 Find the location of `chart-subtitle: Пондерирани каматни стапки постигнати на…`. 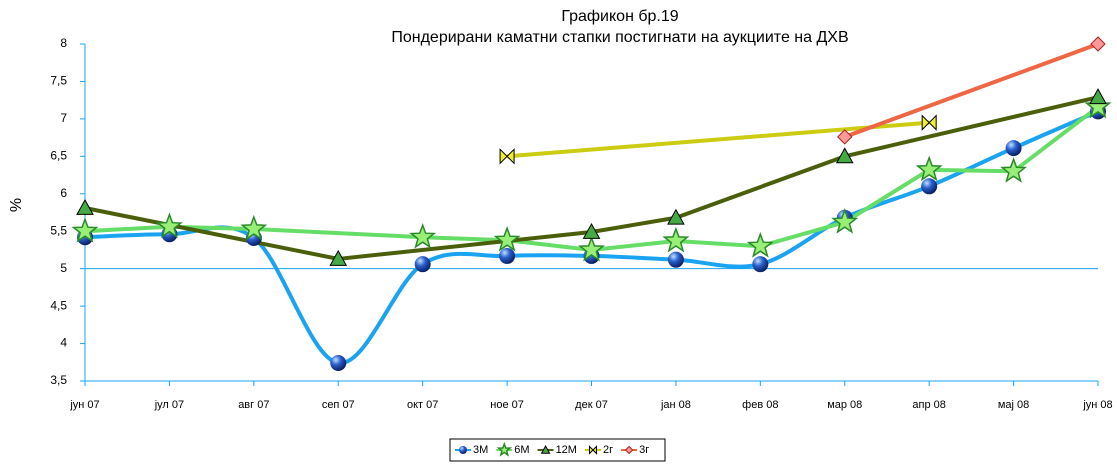

chart-subtitle: Пондерирани каматни стапки постигнати на… is located at coordinates (619, 37).